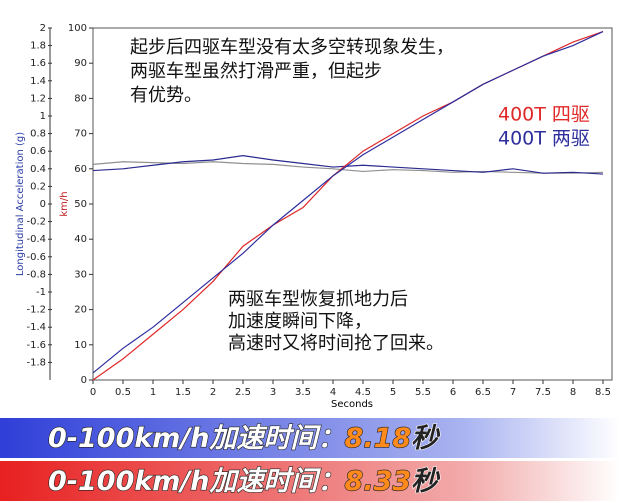  What do you see at coordinates (333, 392) in the screenshot?
I see `x-tick-label: 4` at bounding box center [333, 392].